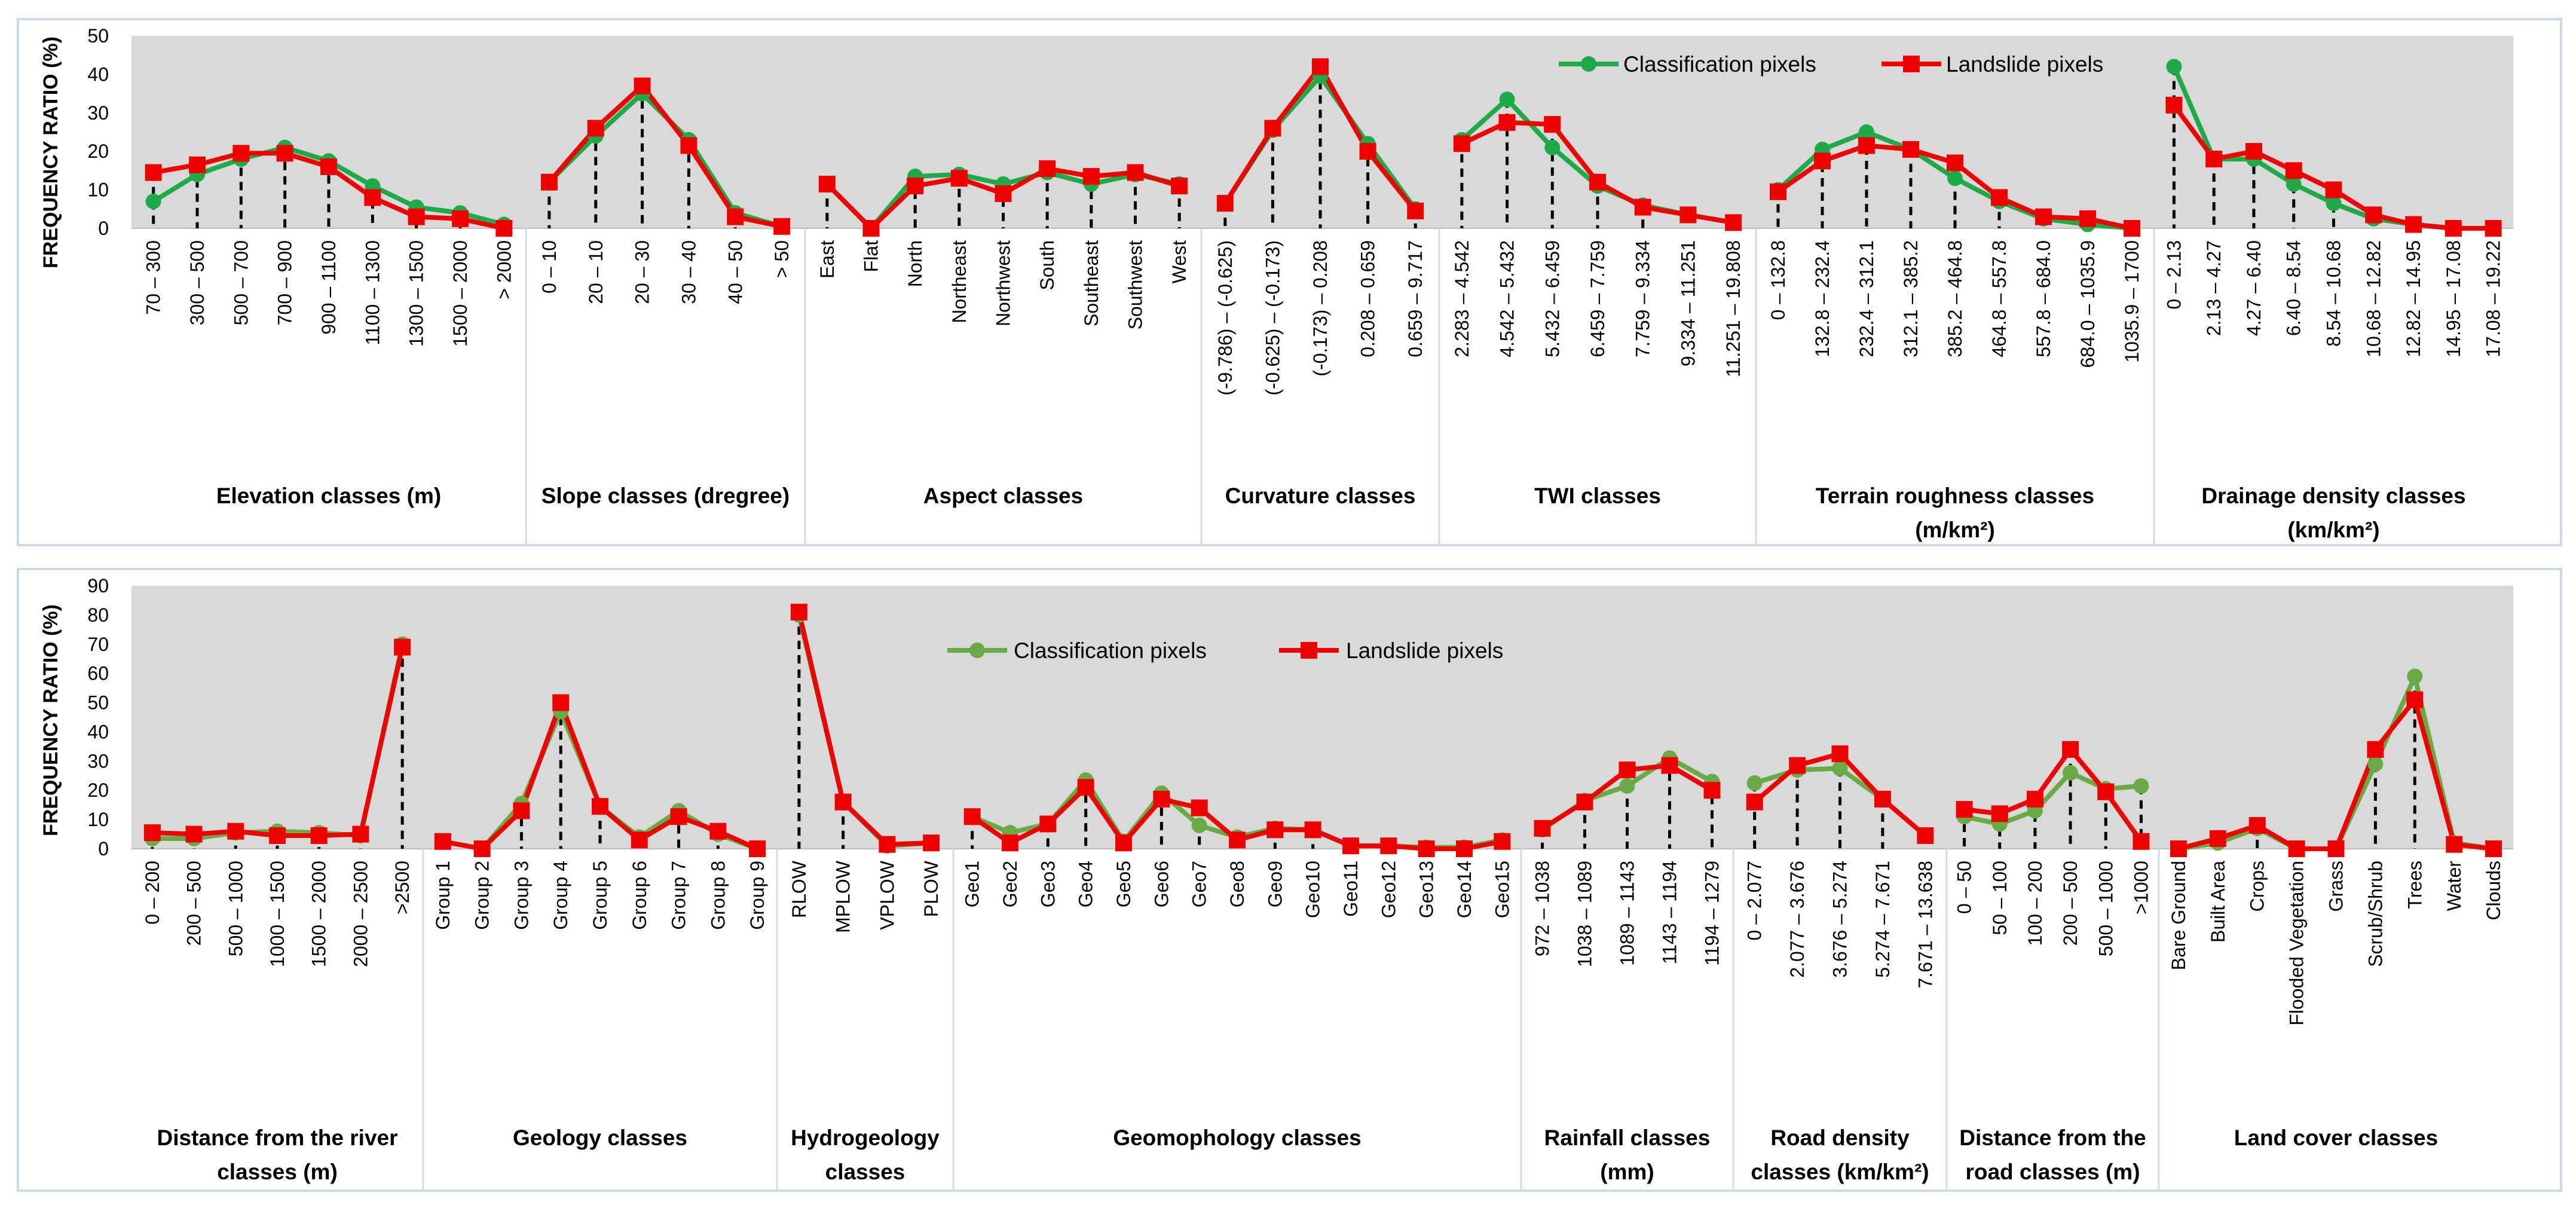 This screenshot has width=2576, height=1211. Describe the element at coordinates (2336, 1138) in the screenshot. I see `bottom-group-label: Land cover classes` at that location.